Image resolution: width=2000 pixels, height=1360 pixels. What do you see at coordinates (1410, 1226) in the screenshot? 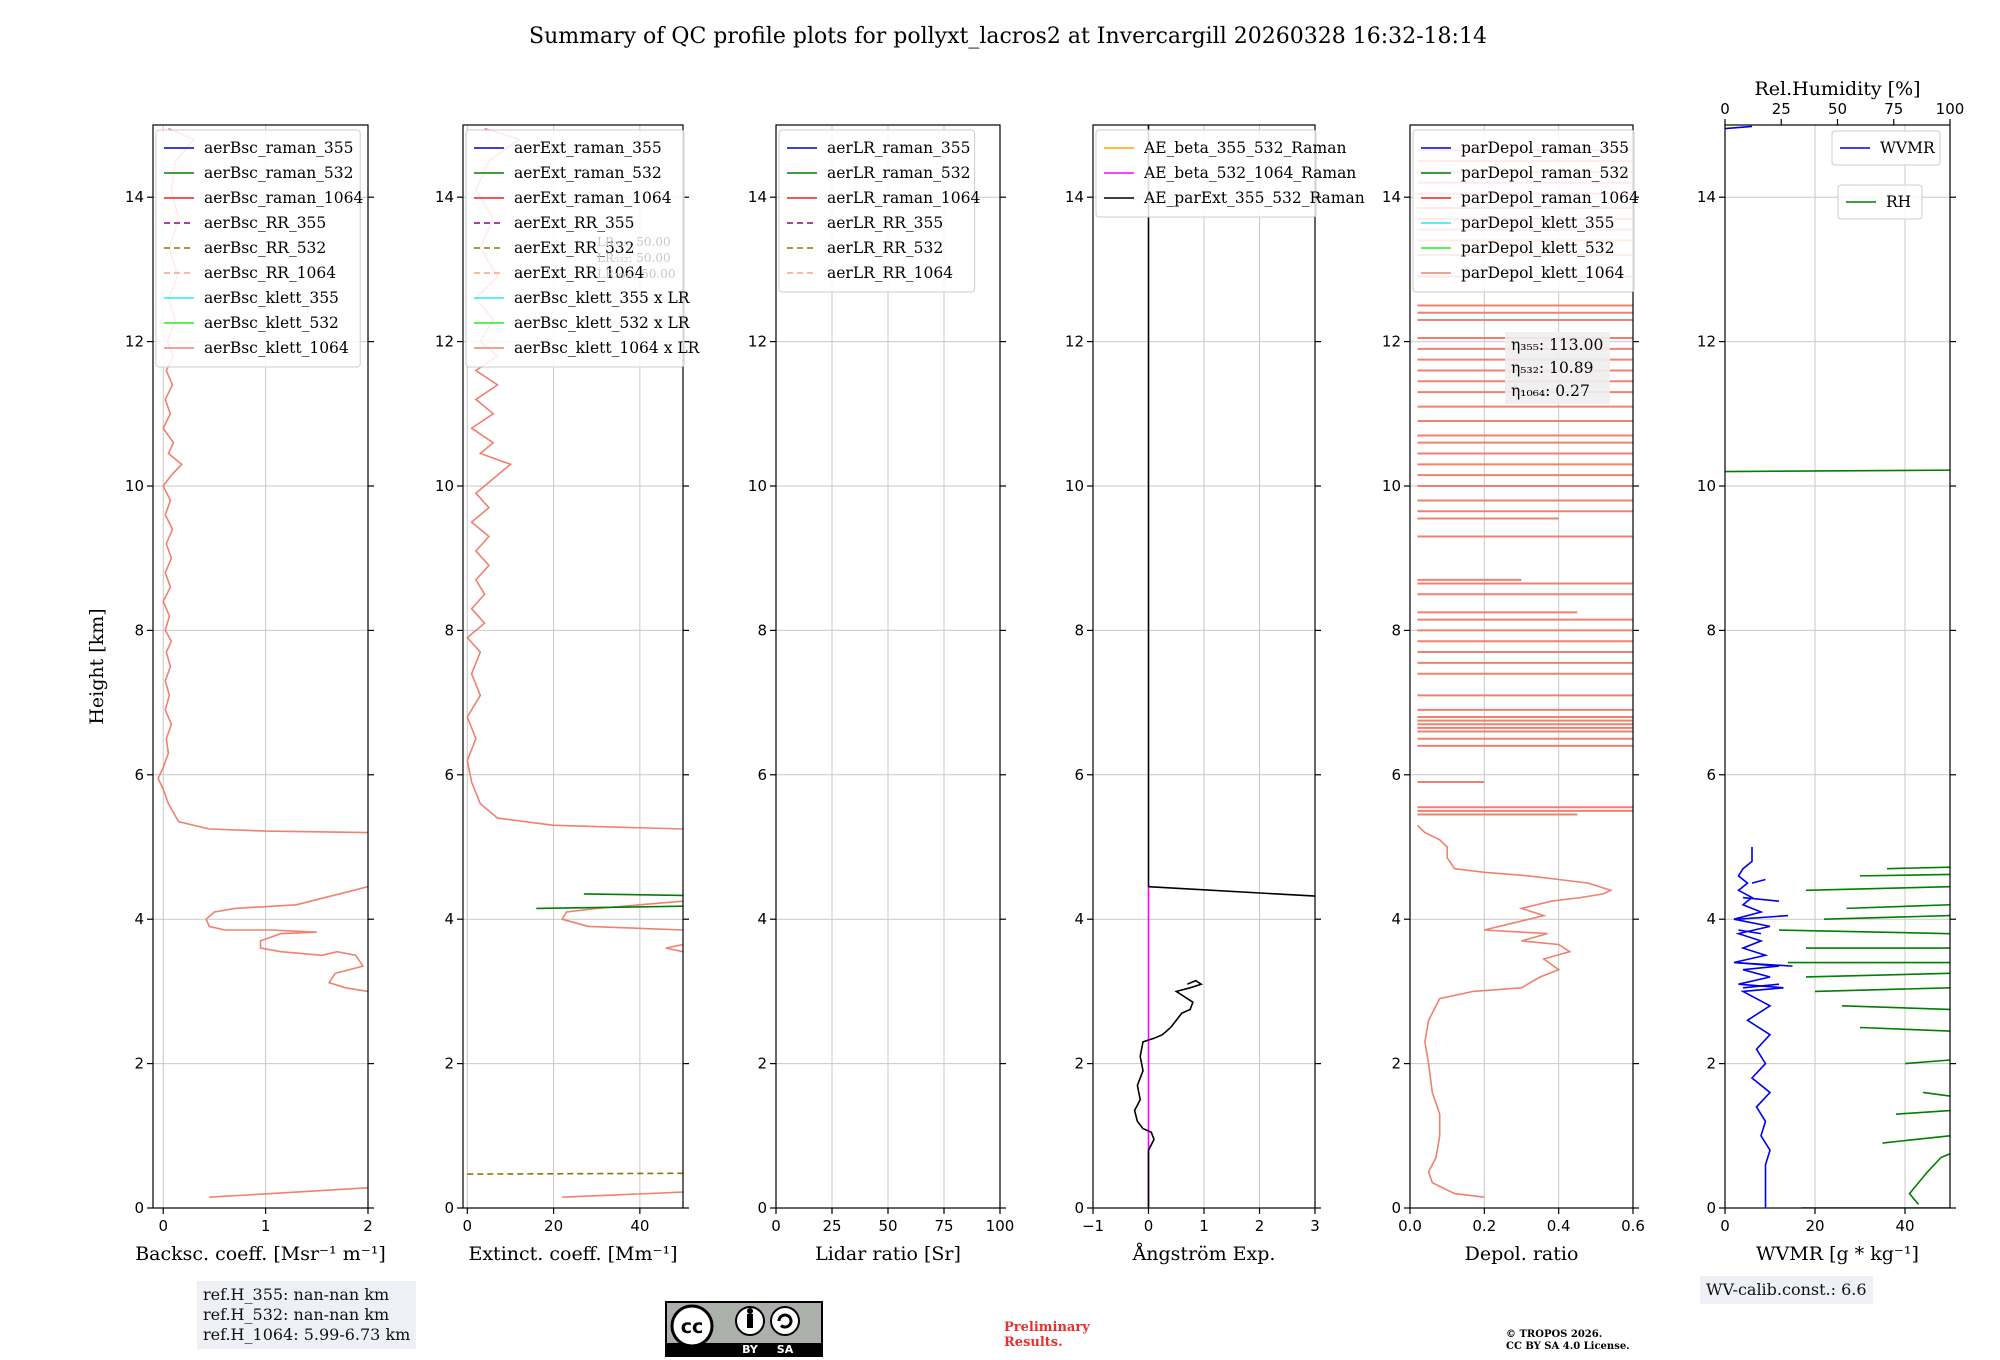
I see `x-tick-label: 0.0` at bounding box center [1410, 1226].